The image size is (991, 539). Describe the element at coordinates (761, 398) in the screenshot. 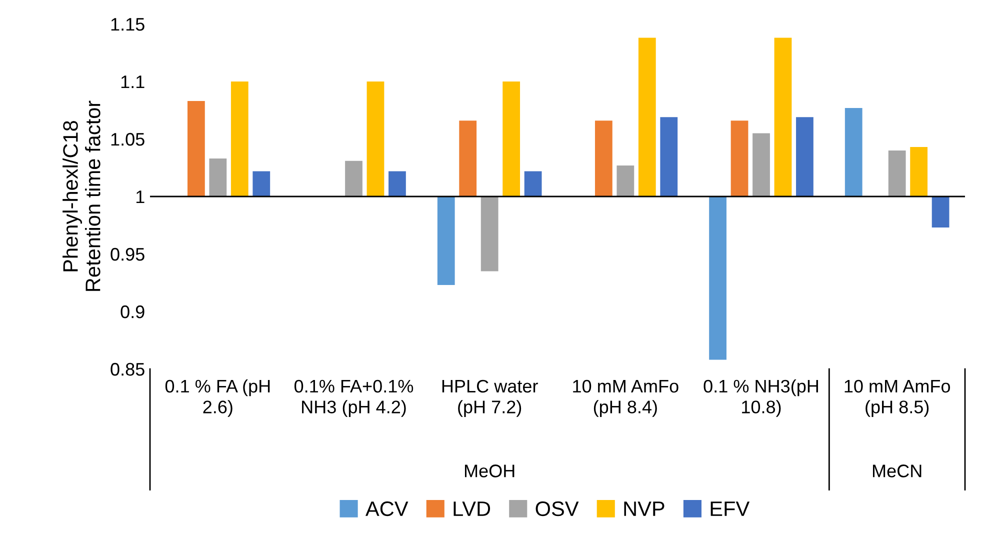

I see `x-tick-label: 0.1 % NH3(pH 10.8)` at that location.